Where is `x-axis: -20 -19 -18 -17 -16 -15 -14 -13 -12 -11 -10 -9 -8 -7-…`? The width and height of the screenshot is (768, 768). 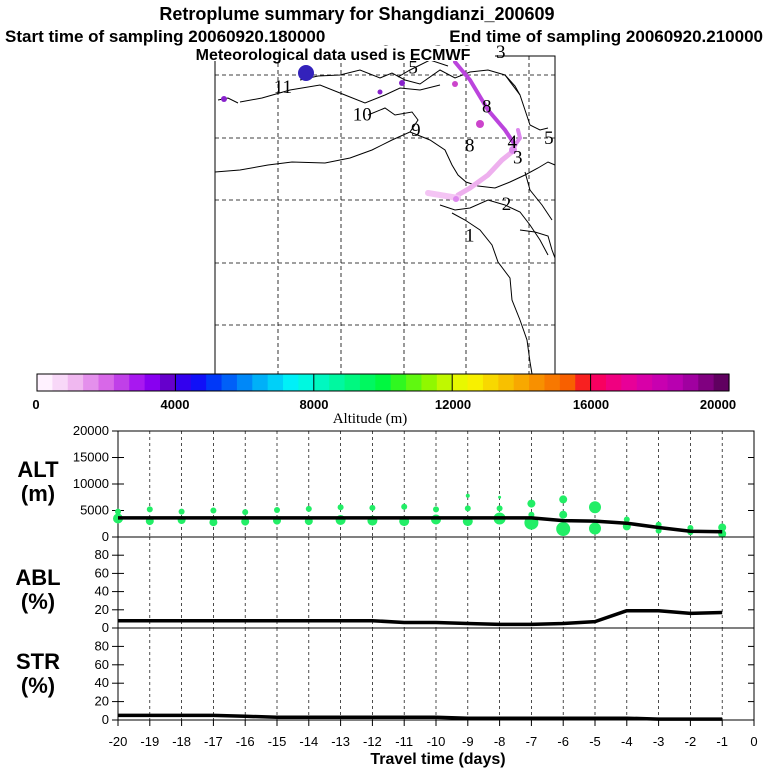 x-axis: -20 -19 -18 -17 -16 -15 -14 -13 -12 -11 -10 -9 -8 -7-… is located at coordinates (433, 734).